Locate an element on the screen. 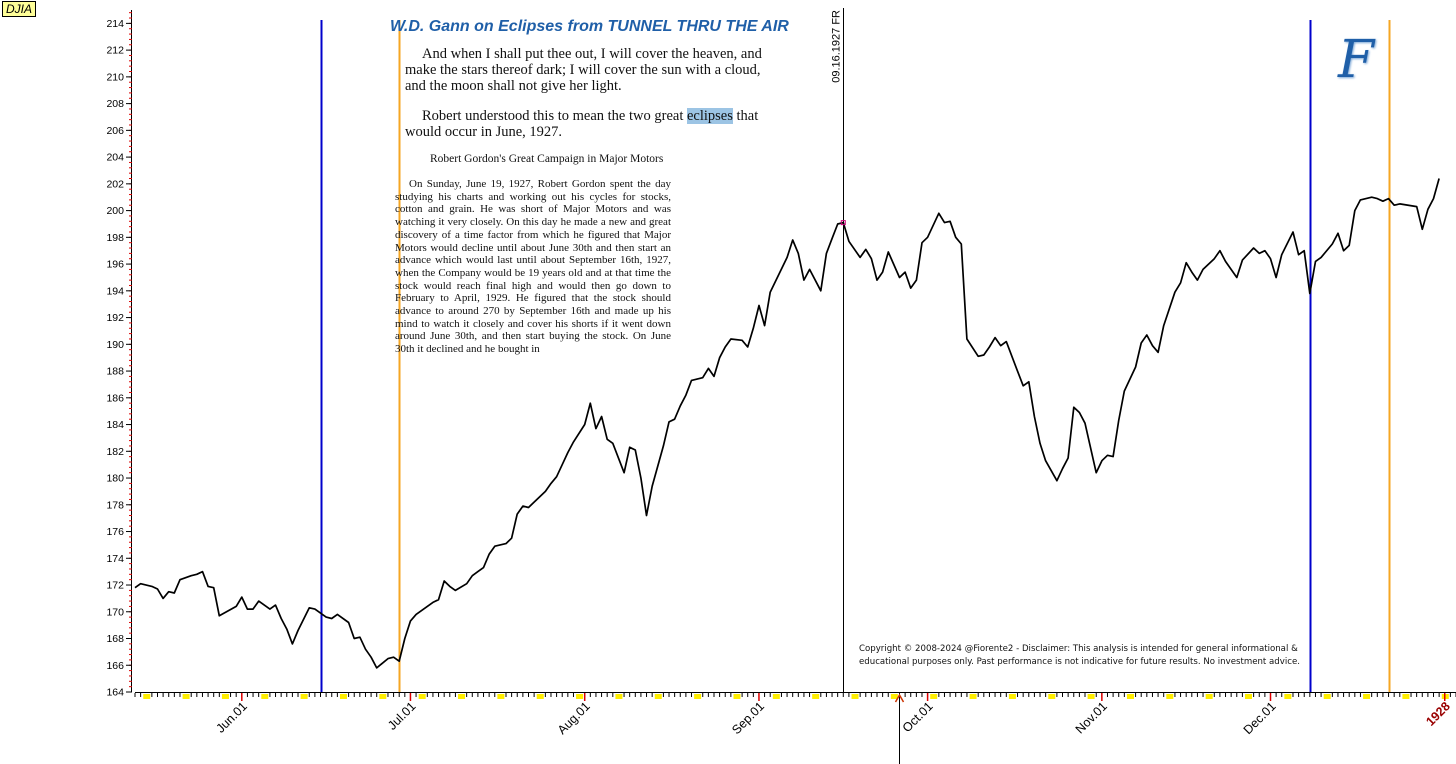 Image resolution: width=1456 pixels, height=764 pixels. y-tick-label: 208 is located at coordinates (115, 104).